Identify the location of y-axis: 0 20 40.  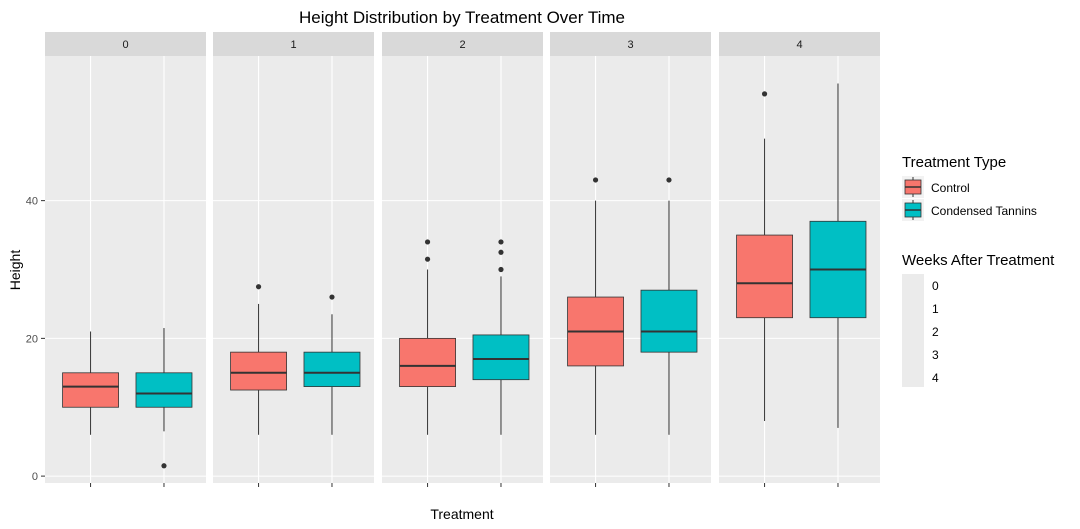
(35, 339).